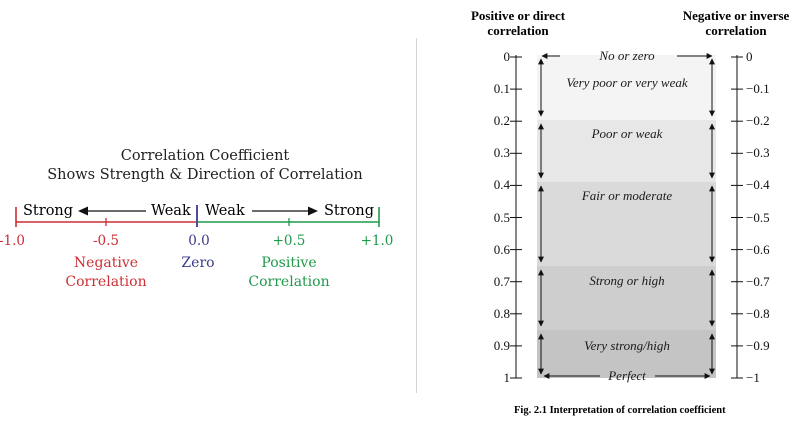 The height and width of the screenshot is (432, 803). Describe the element at coordinates (627, 195) in the screenshot. I see `band-label-moderate: Fair or moderate` at that location.